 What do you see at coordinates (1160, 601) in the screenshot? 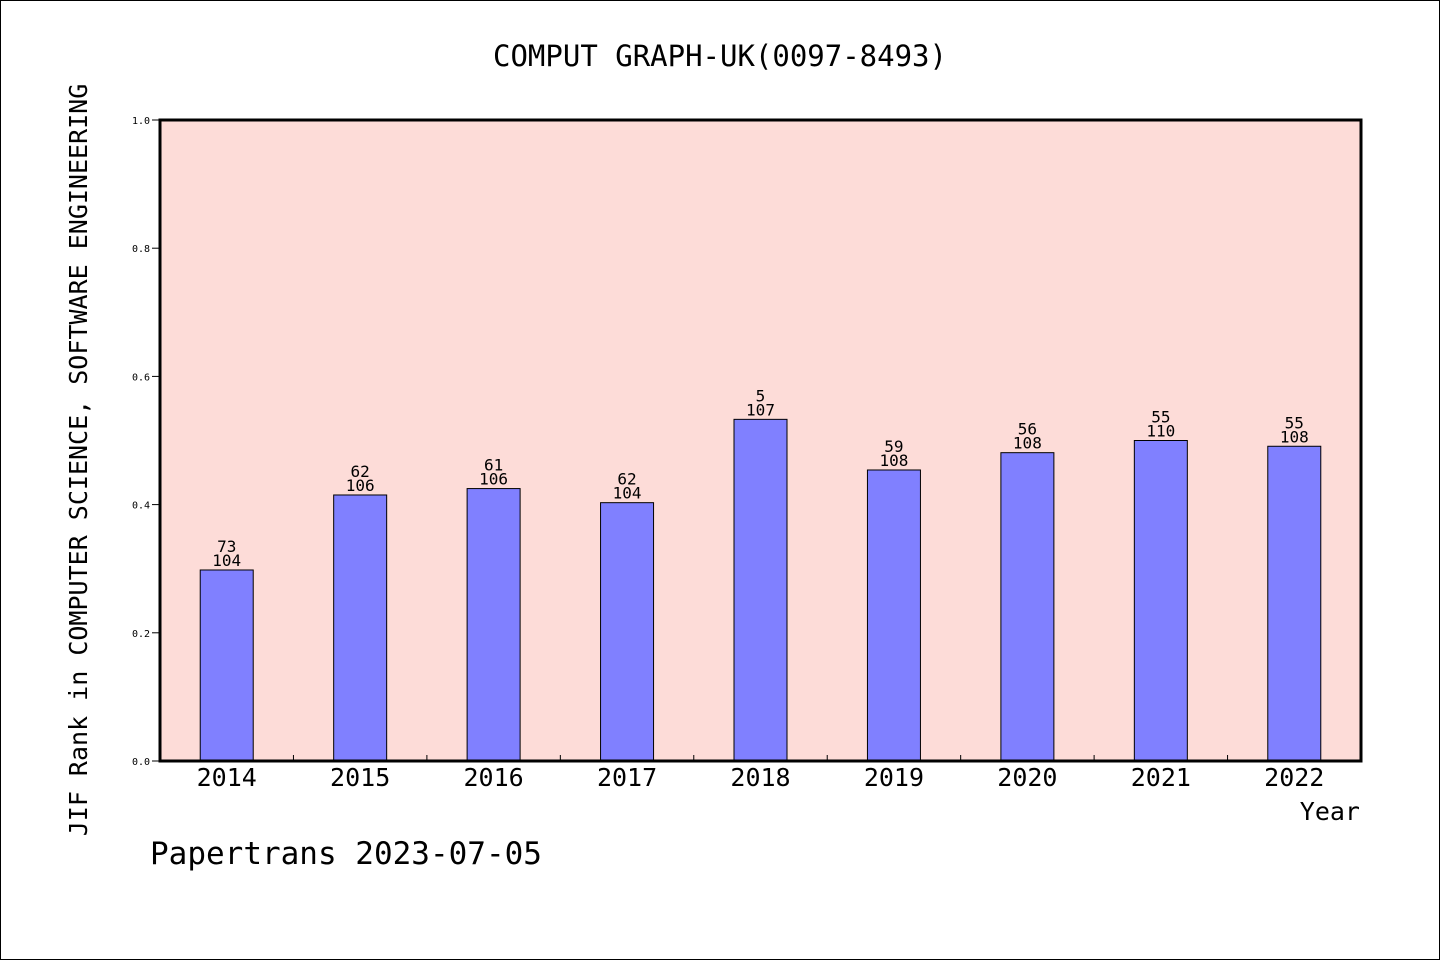
I see `bar-2021` at bounding box center [1160, 601].